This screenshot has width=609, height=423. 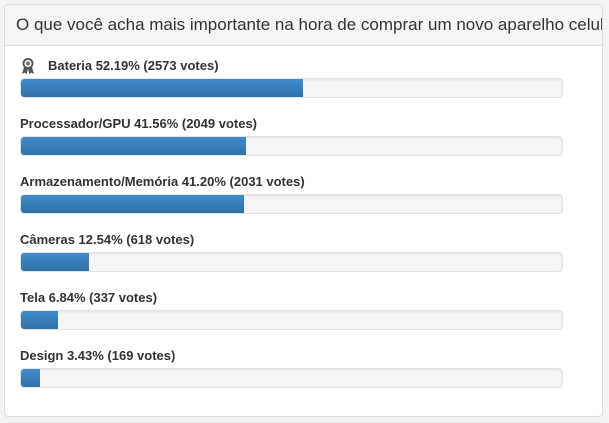 What do you see at coordinates (292, 298) in the screenshot?
I see `poll-option-label-row: Tela 6.84% (337 votes)` at bounding box center [292, 298].